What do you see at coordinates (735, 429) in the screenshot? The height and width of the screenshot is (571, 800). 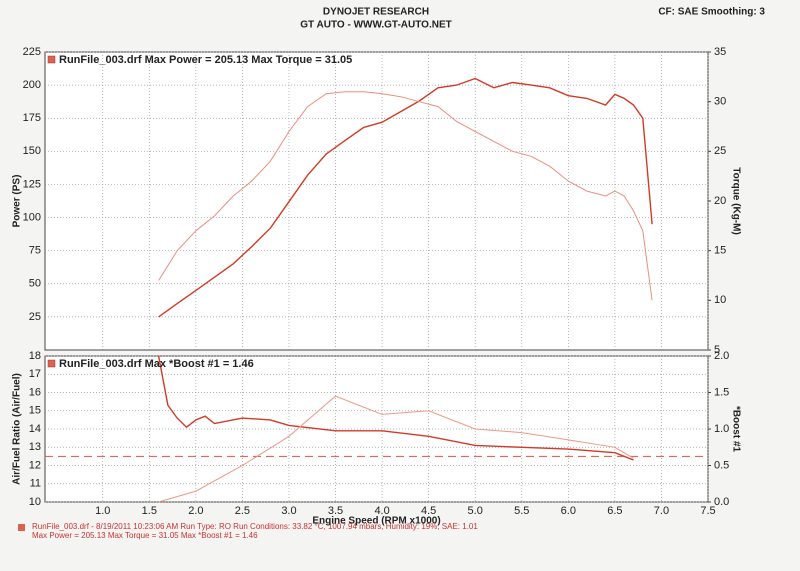 I see `y2-axis-label: *Boost #1` at bounding box center [735, 429].